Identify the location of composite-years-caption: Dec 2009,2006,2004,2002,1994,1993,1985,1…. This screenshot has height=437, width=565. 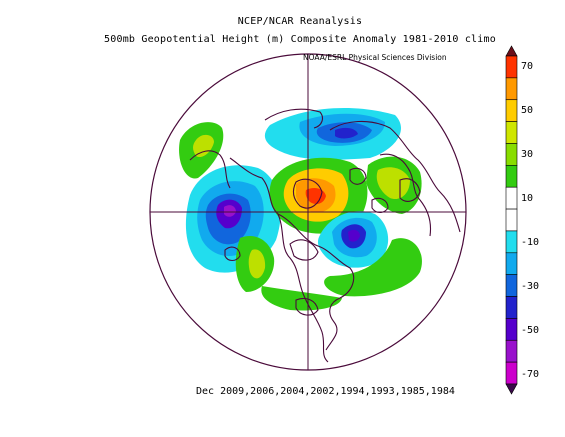
(325, 391).